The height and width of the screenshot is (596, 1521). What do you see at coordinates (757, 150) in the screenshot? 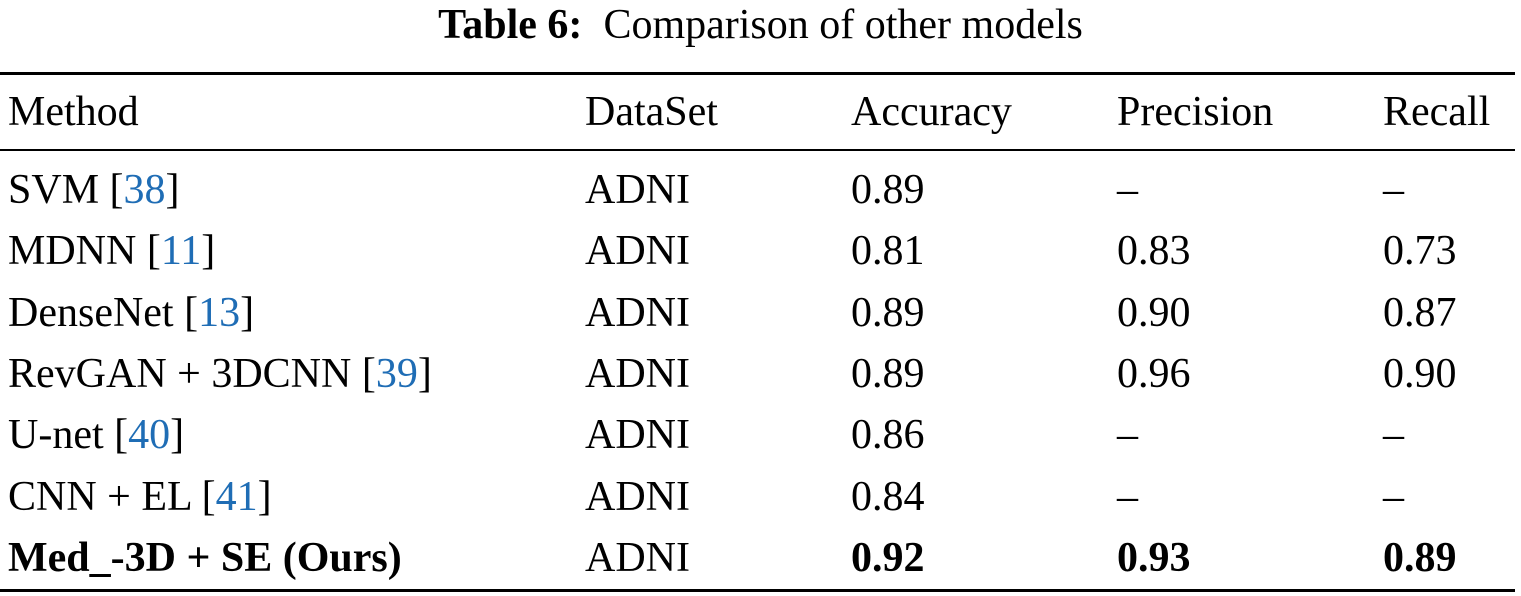
I see `mid-rule` at bounding box center [757, 150].